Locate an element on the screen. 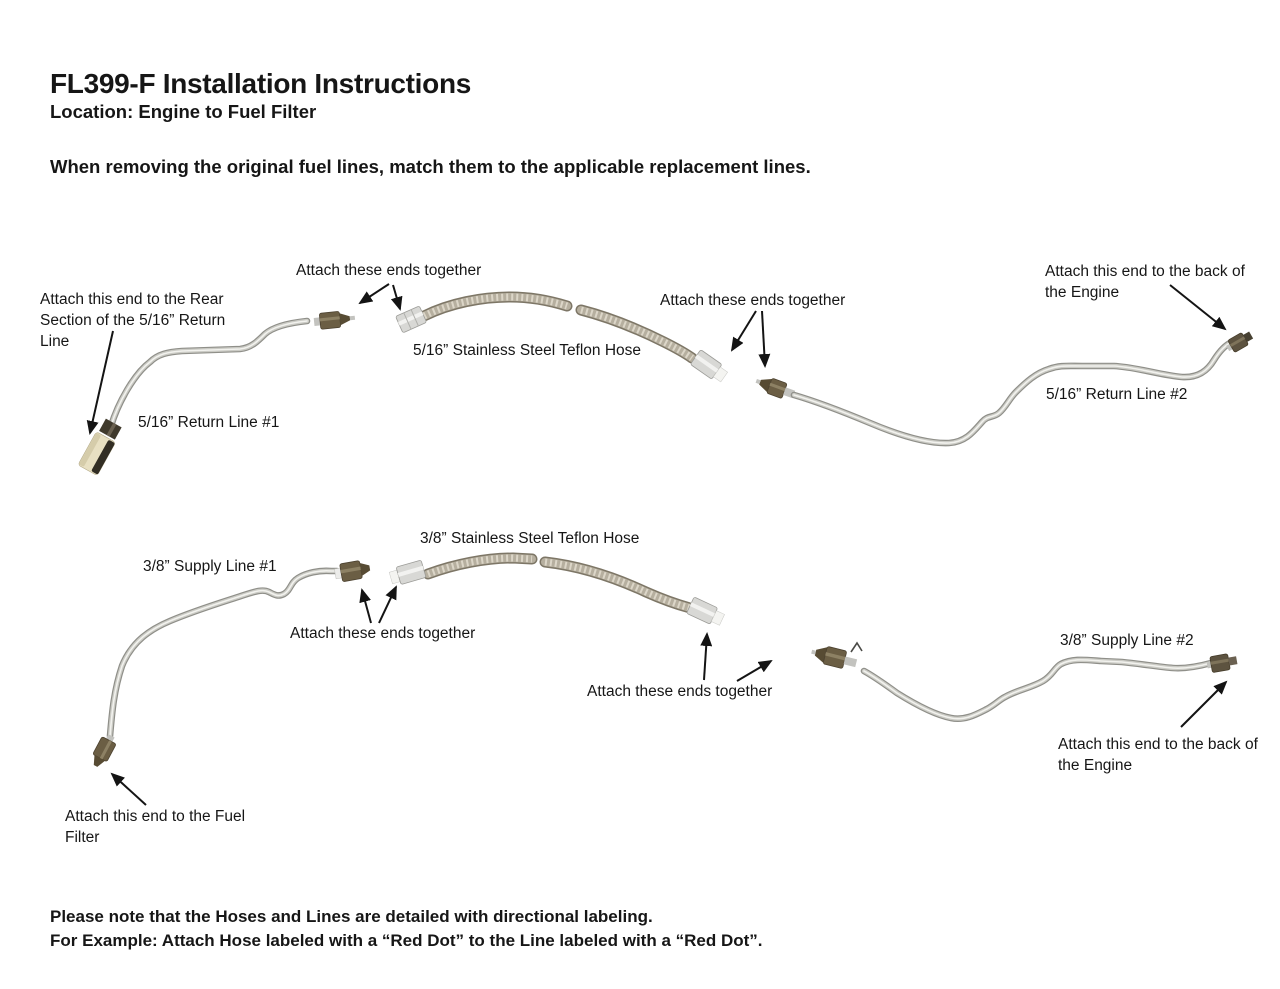 The width and height of the screenshot is (1280, 989). arrow-attach-ends-top-right-b is located at coordinates (764, 339).